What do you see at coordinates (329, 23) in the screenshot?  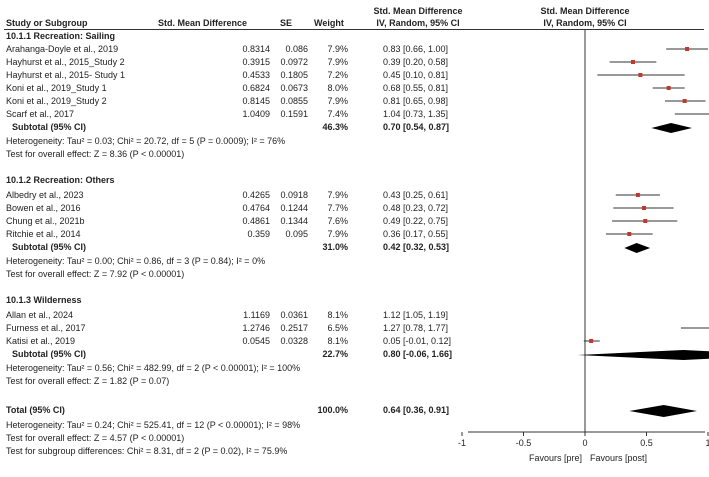 I see `header-weight: Weight` at bounding box center [329, 23].